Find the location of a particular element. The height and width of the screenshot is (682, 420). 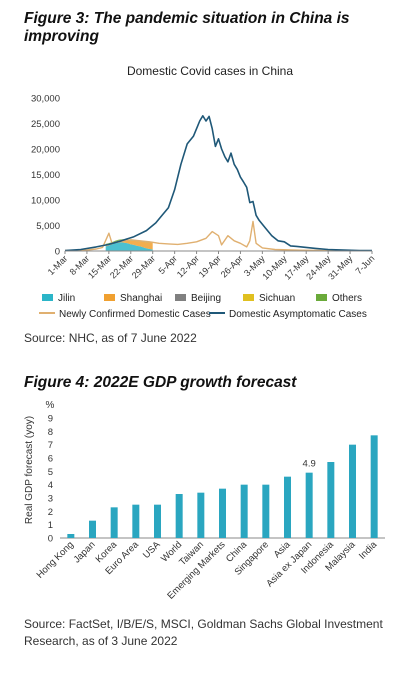

x-category-label: Hong Kong is located at coordinates (55, 559).